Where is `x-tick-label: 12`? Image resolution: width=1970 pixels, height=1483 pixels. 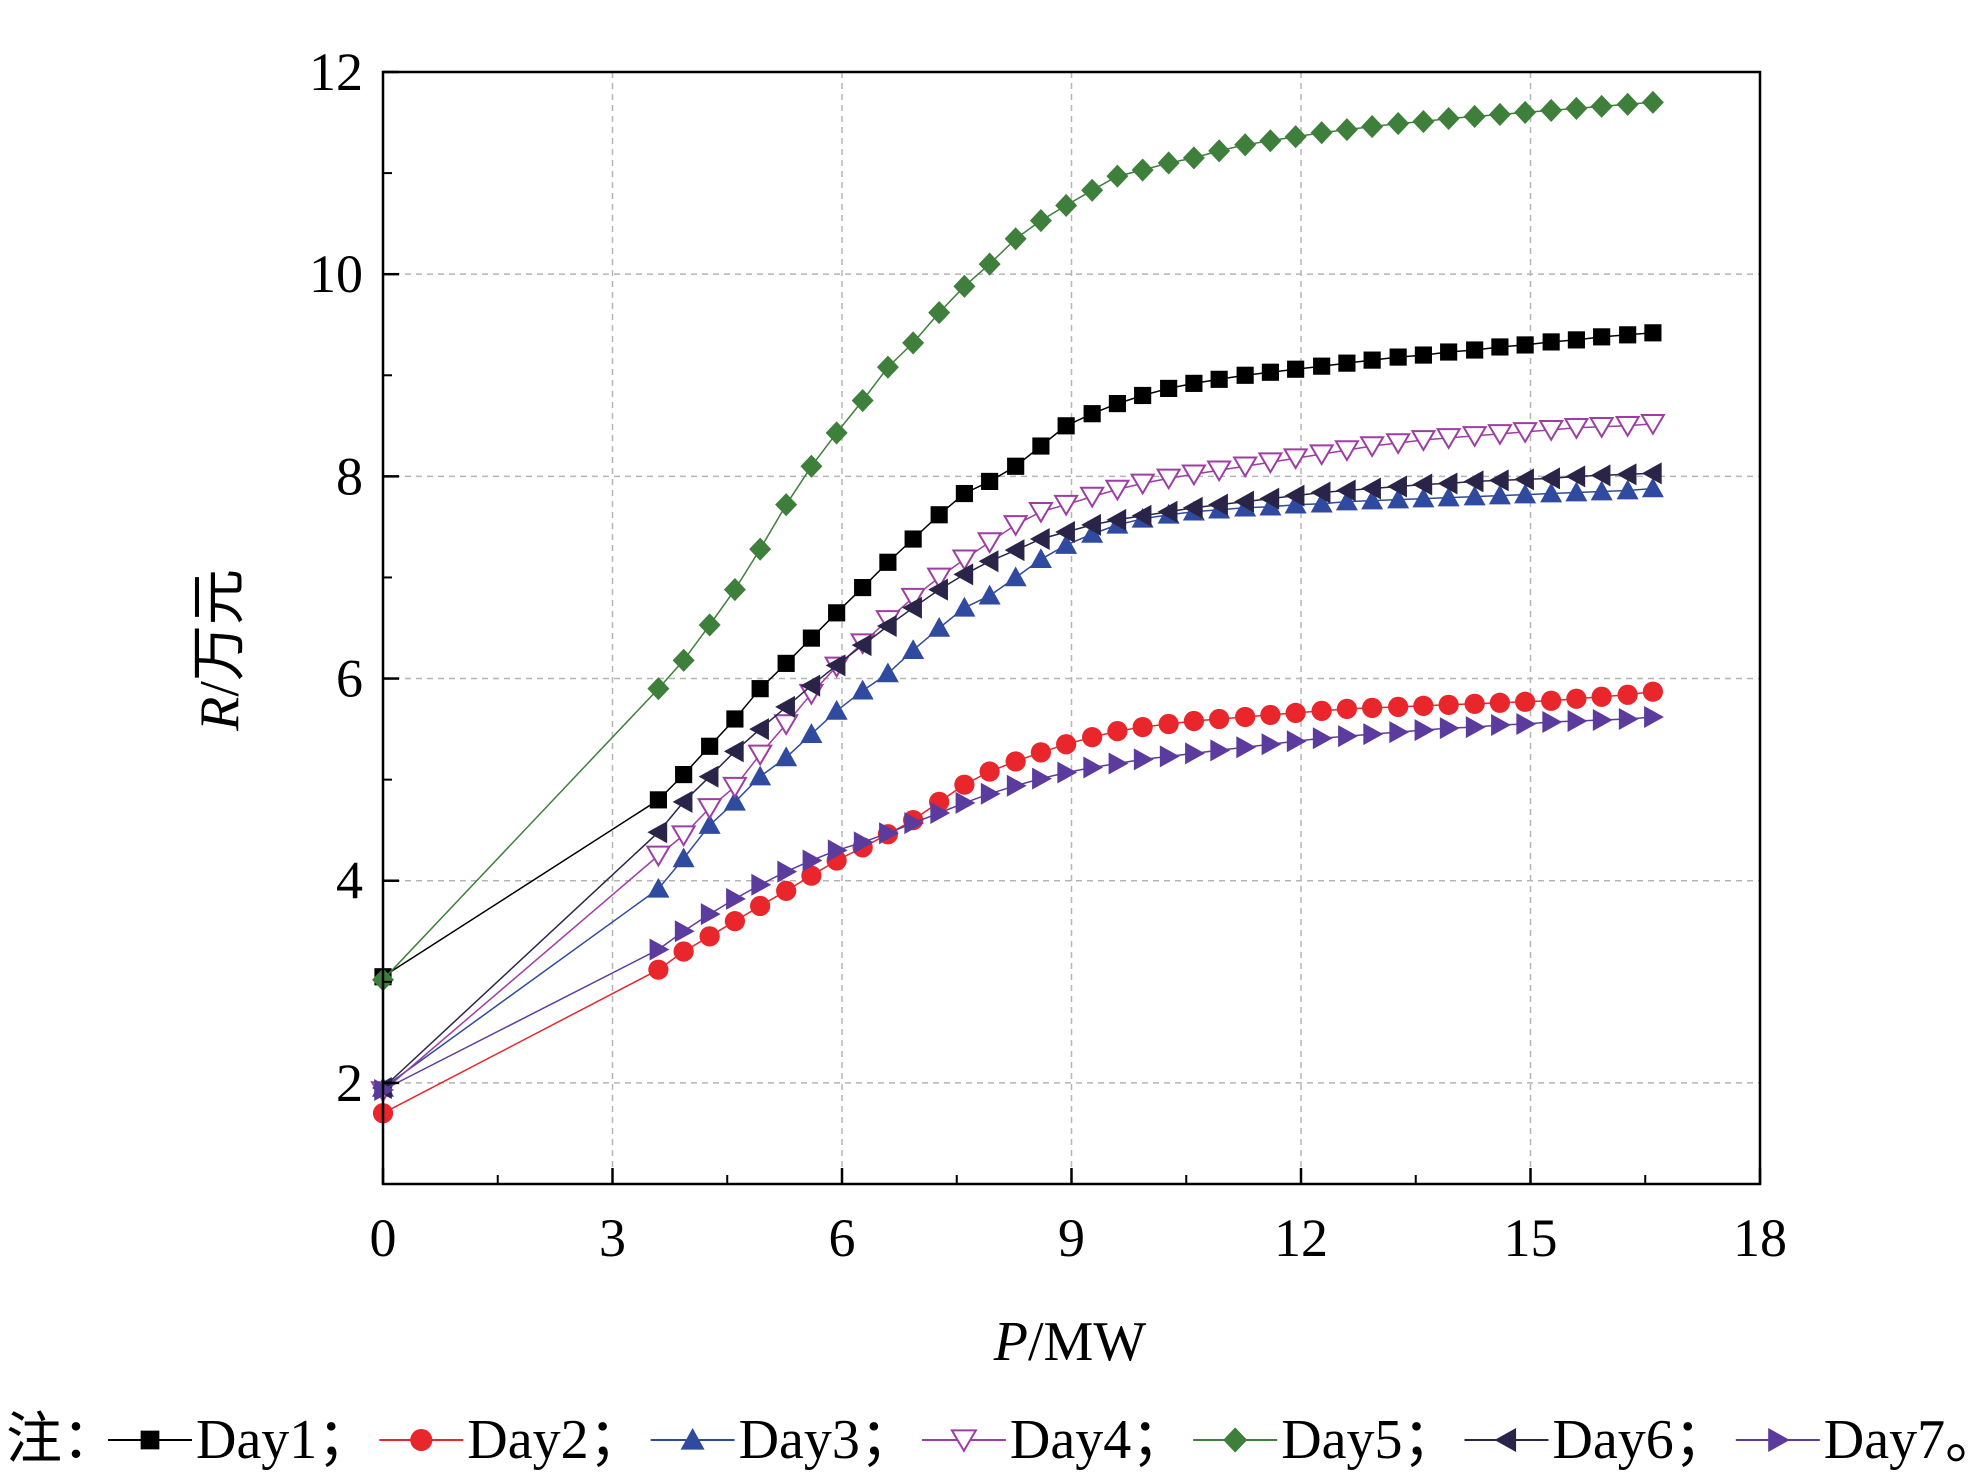
x-tick-label: 12 is located at coordinates (1301, 1238).